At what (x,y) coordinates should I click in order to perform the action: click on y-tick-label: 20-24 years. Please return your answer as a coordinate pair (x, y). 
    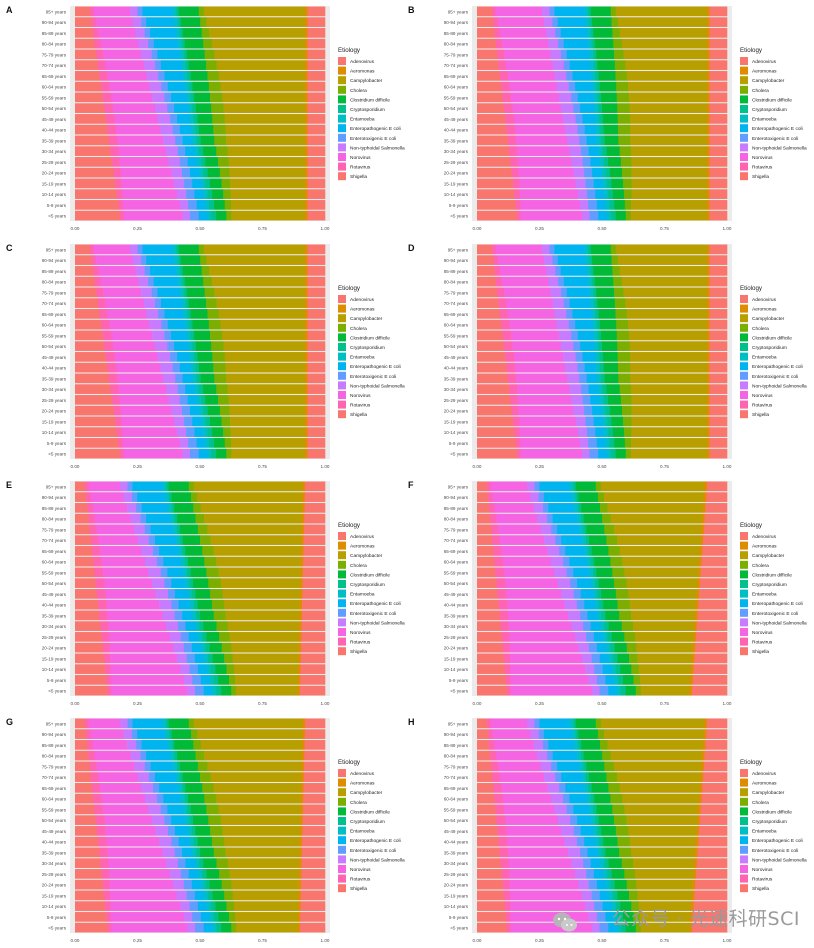
    Looking at the image, I should click on (456, 173).